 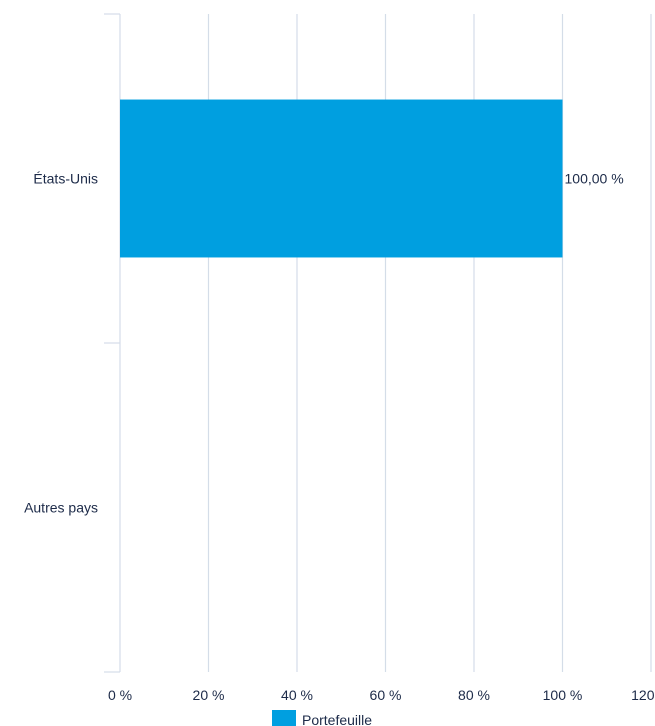 I want to click on category-label-1: États-Unis, so click(x=65, y=179).